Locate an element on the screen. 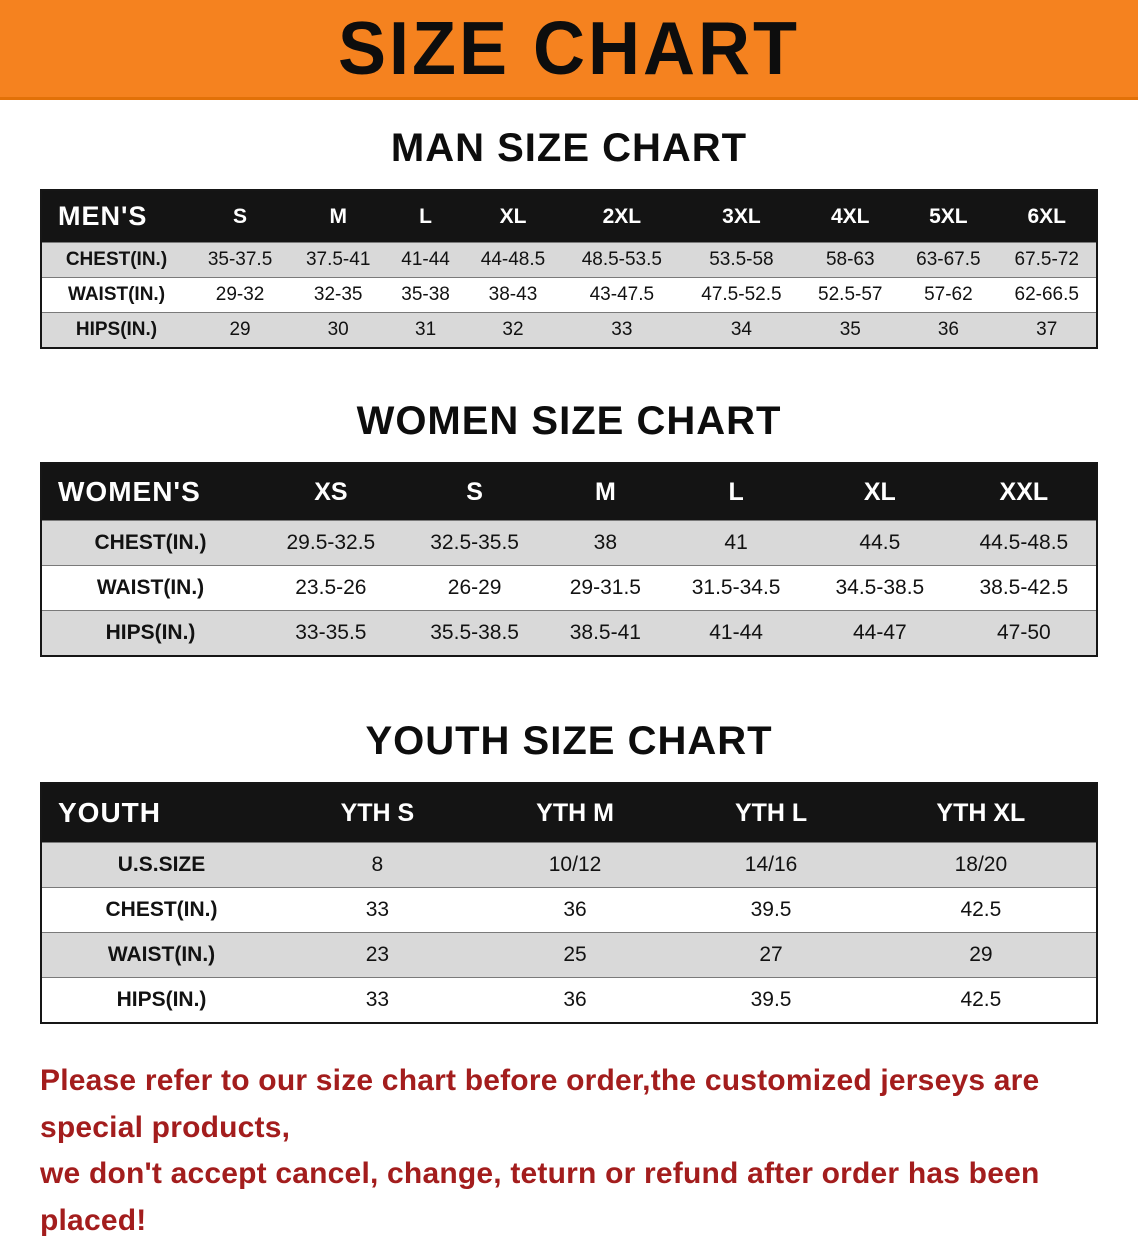  size-value-cell: 63-67.5 is located at coordinates (948, 259).